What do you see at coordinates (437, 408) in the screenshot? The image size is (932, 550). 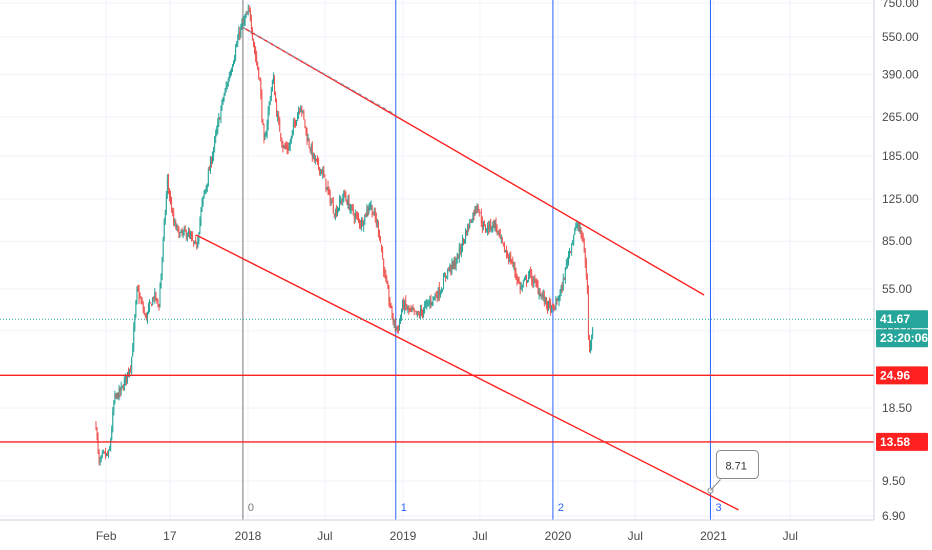 I see `horizontal-levels` at bounding box center [437, 408].